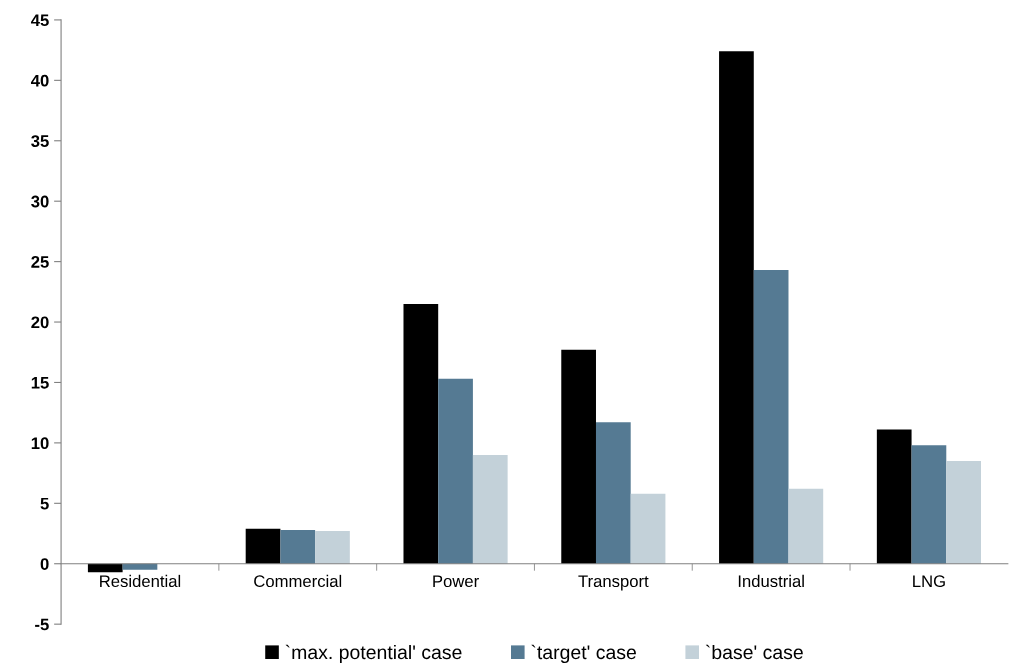 This screenshot has height=664, width=1018. Describe the element at coordinates (40, 383) in the screenshot. I see `y-tick-label: 15` at that location.